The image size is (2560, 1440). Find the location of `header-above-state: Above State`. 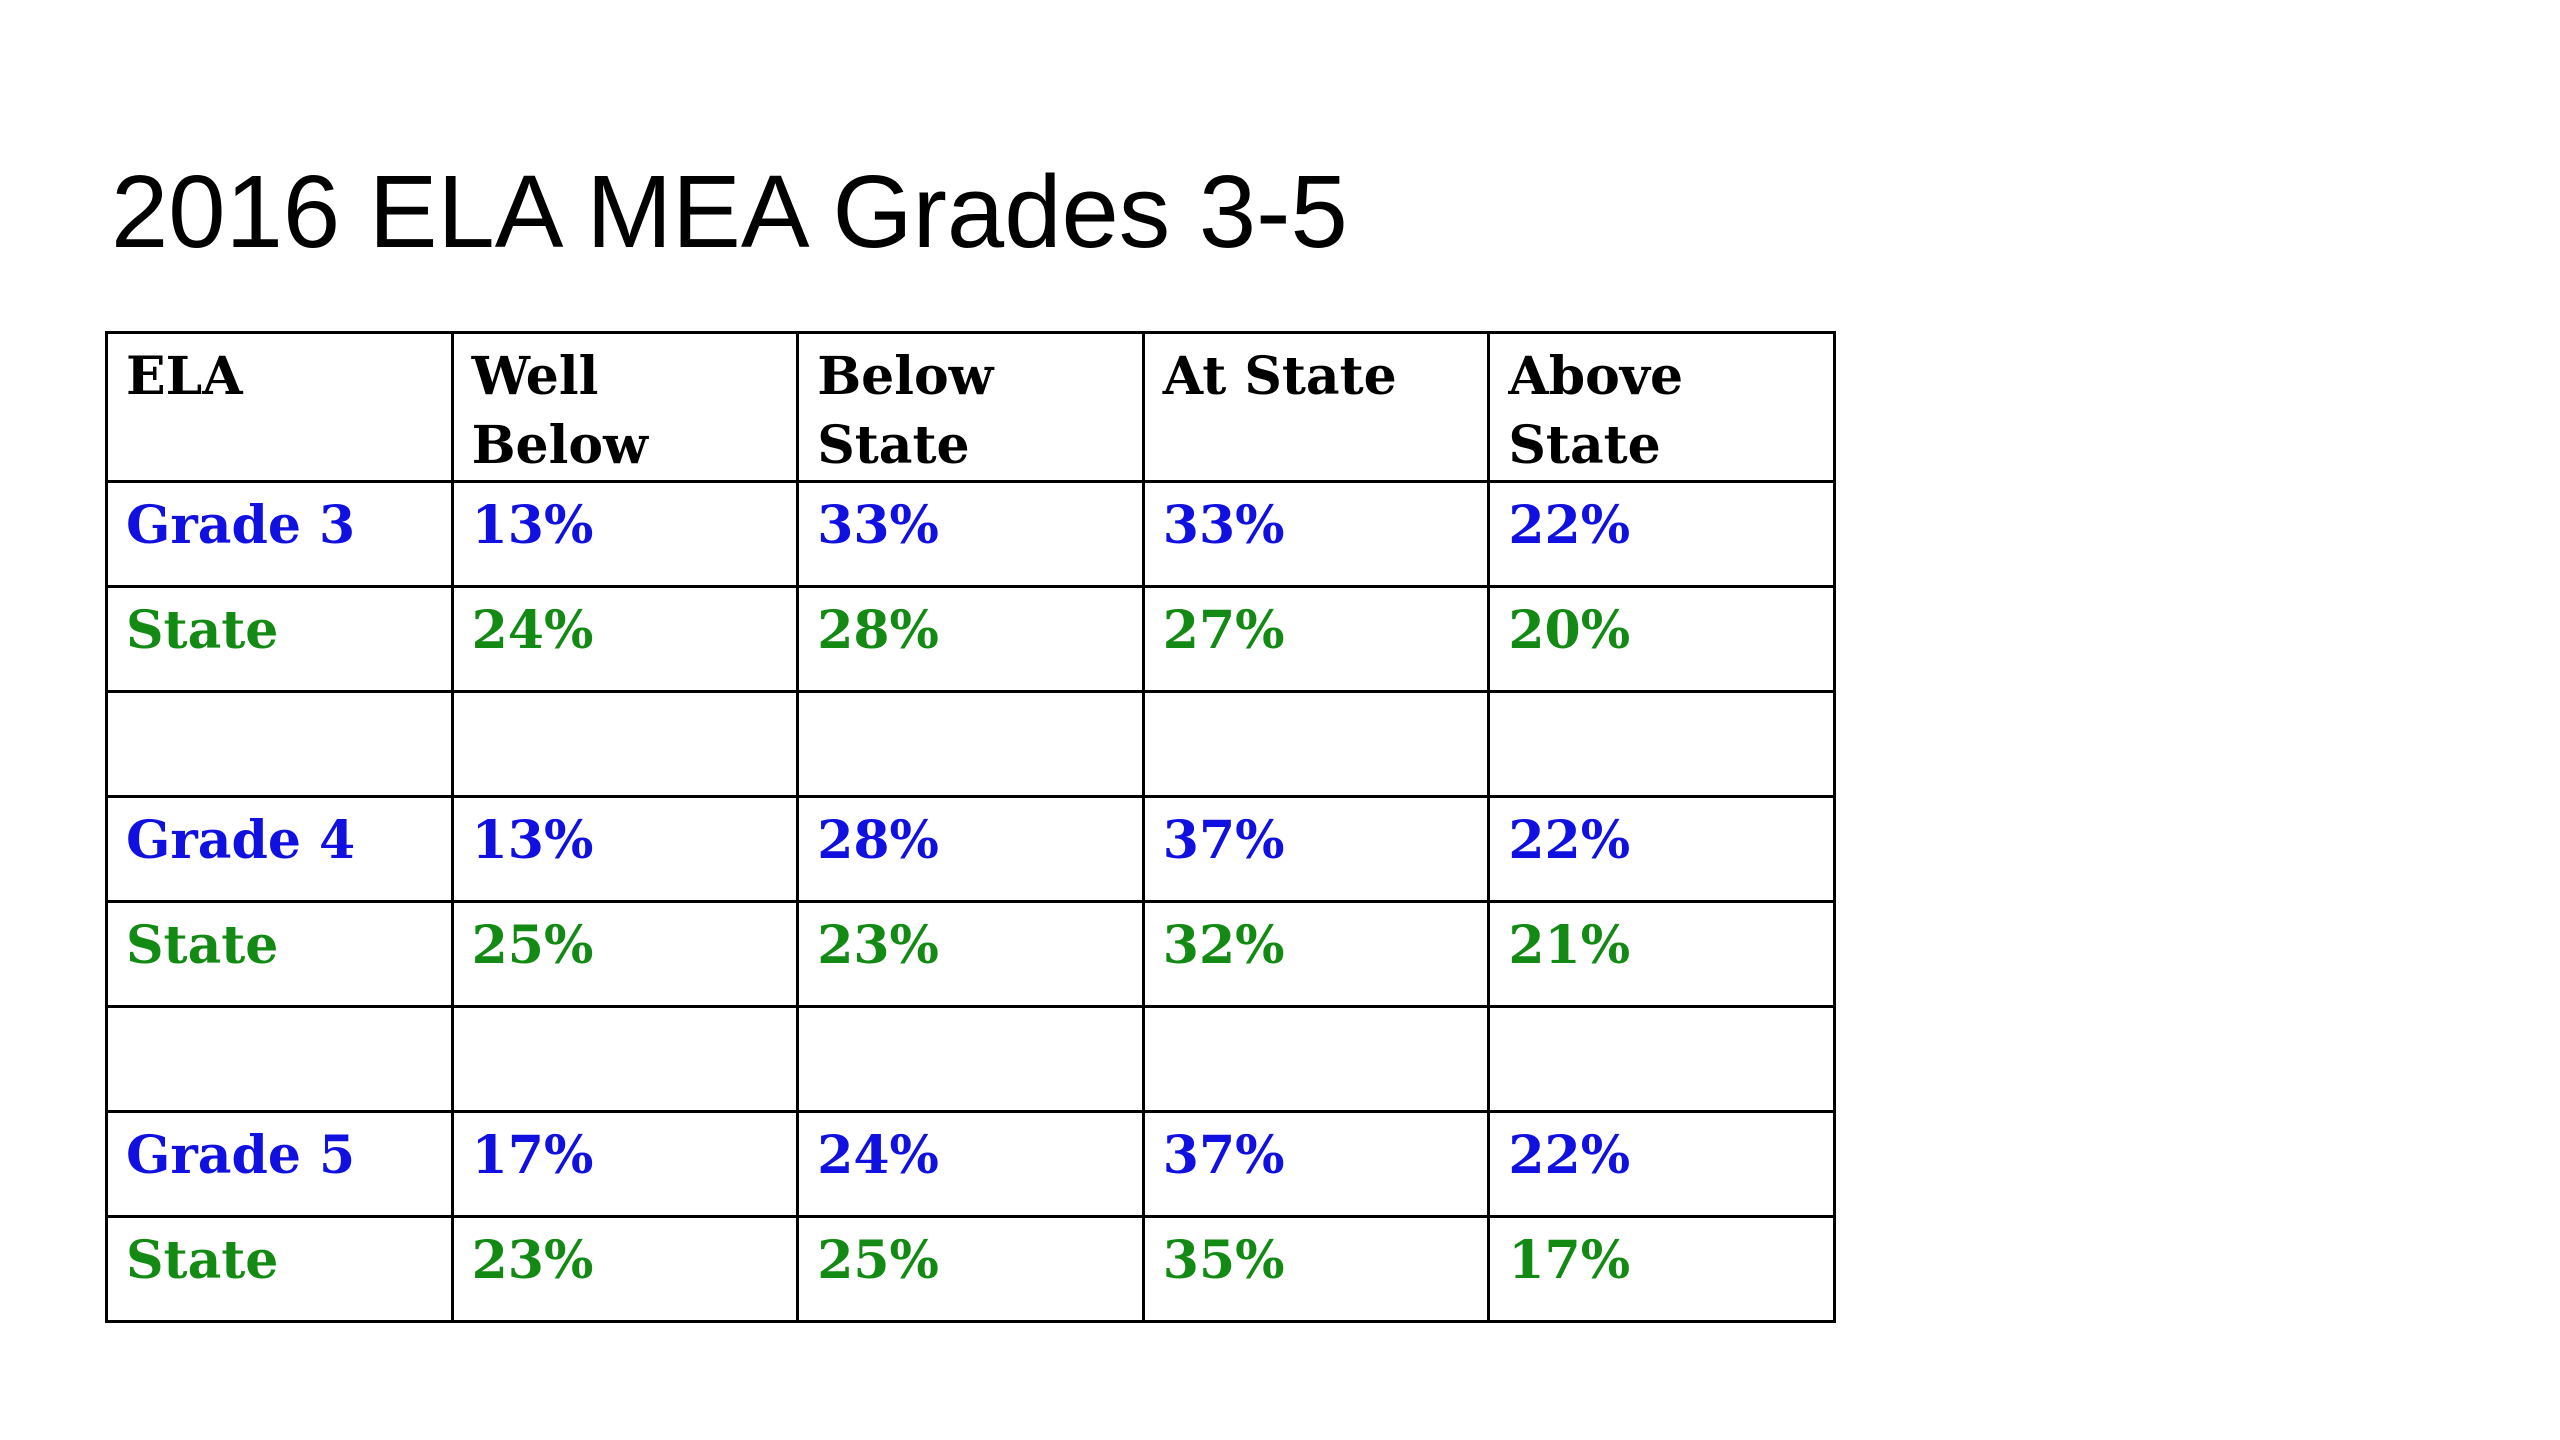

header-above-state: Above State is located at coordinates (1661, 407).